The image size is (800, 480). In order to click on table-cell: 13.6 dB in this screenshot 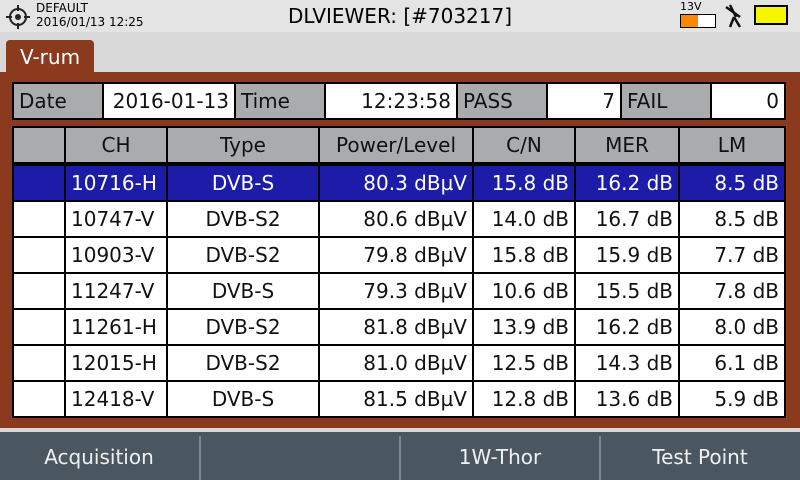, I will do `click(627, 399)`.